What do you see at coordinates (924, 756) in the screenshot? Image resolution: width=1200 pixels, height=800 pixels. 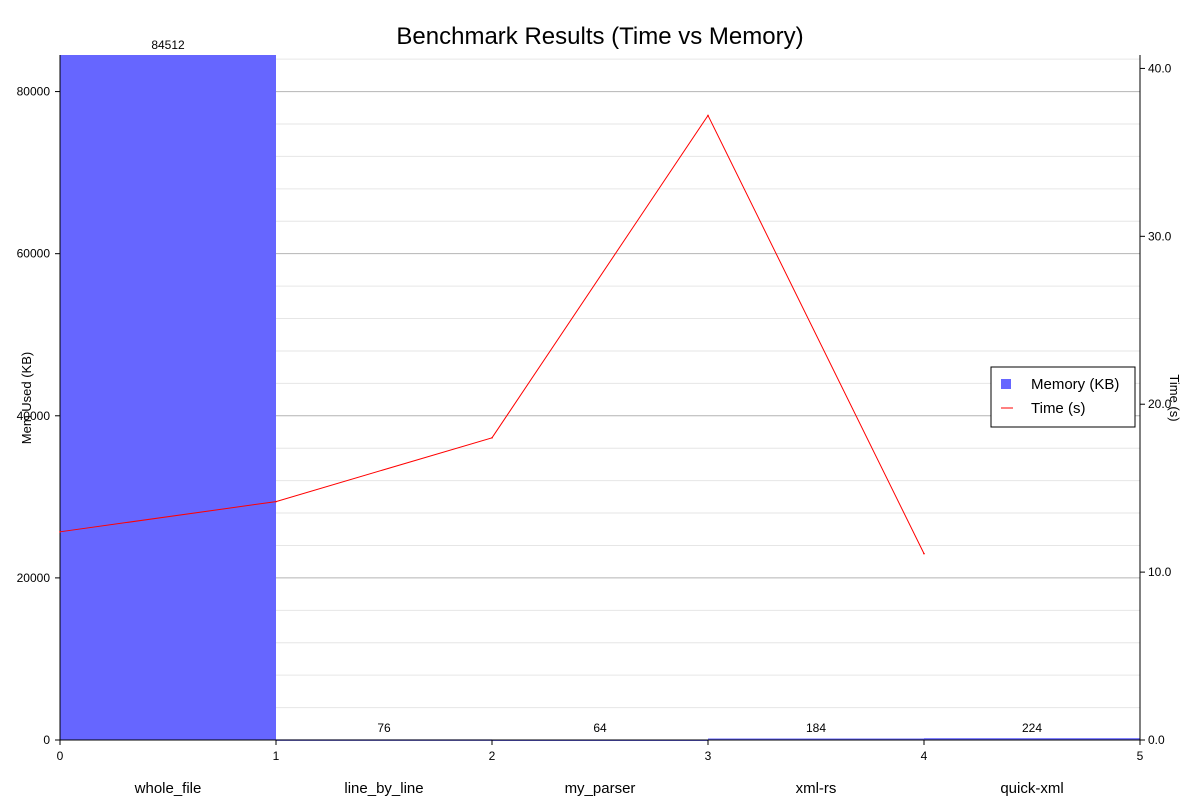 I see `x-tick-label: 4` at bounding box center [924, 756].